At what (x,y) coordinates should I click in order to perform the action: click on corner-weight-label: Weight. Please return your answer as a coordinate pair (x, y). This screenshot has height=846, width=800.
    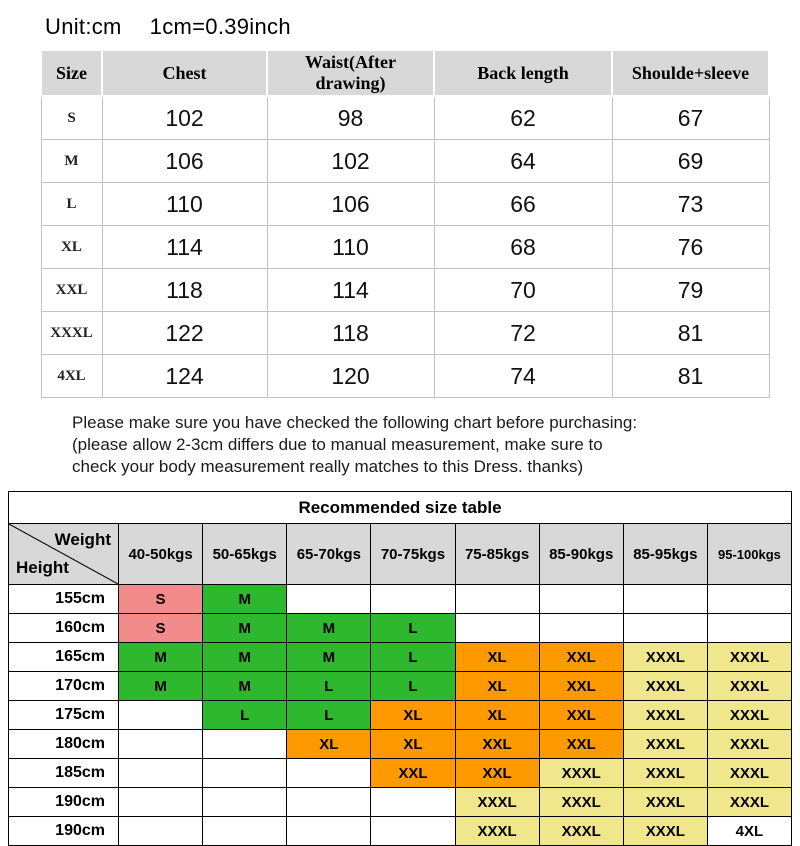
    Looking at the image, I should click on (82, 539).